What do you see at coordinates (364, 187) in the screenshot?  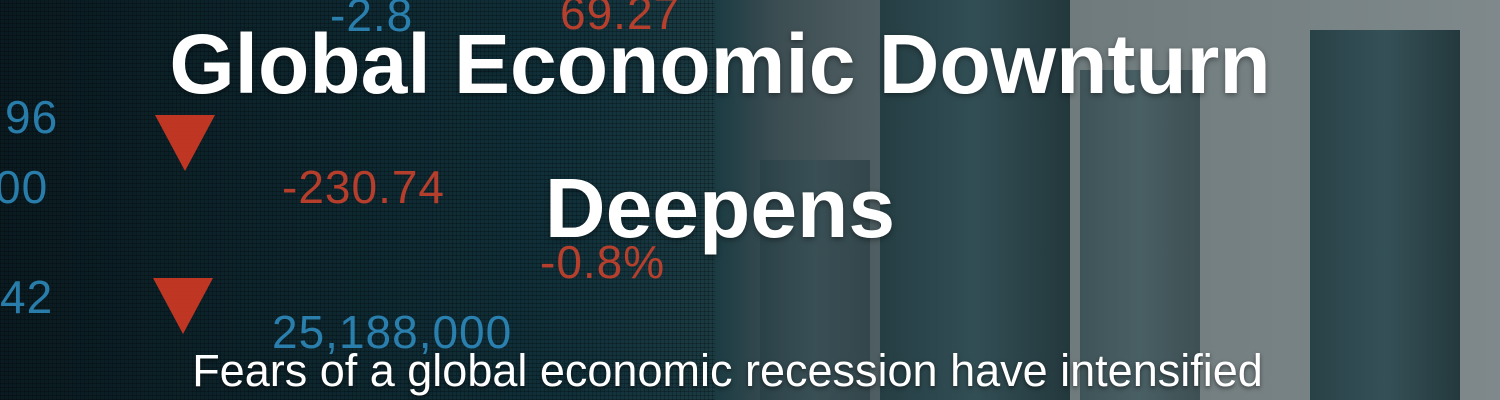 I see `ticker-value: -230.74` at bounding box center [364, 187].